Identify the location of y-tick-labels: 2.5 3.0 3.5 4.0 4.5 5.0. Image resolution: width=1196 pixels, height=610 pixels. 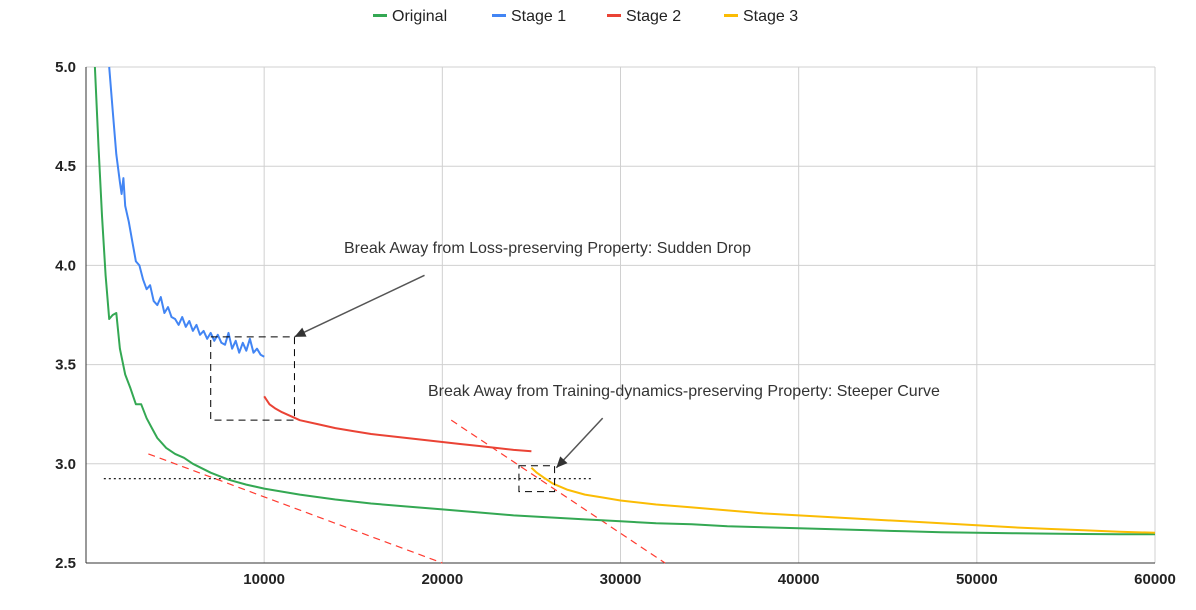
(65, 315).